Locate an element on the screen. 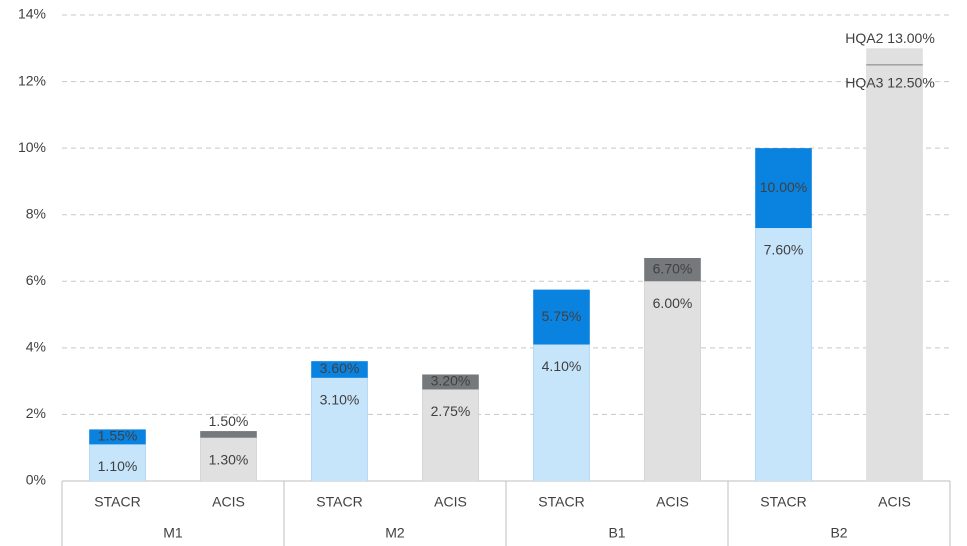 The width and height of the screenshot is (967, 546). value-label: 3.10% is located at coordinates (340, 400).